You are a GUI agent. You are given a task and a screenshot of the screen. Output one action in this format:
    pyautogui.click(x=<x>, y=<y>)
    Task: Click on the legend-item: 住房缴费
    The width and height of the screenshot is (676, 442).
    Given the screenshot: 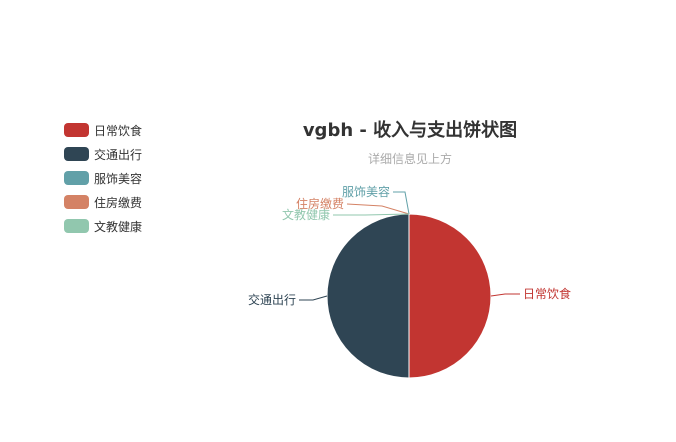 What is the action you would take?
    pyautogui.click(x=103, y=202)
    